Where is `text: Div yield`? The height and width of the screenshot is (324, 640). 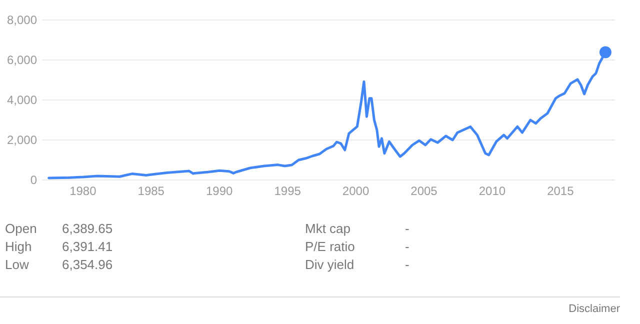
text: Div yield is located at coordinates (329, 264).